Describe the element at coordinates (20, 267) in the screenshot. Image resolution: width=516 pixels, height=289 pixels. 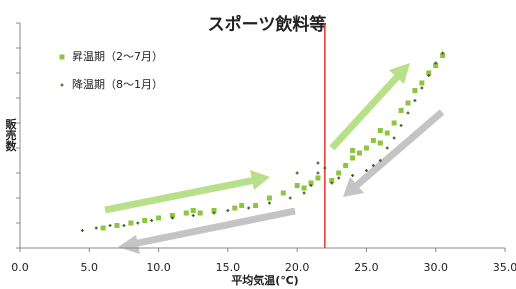
I see `x-tick-label: 0.0` at that location.